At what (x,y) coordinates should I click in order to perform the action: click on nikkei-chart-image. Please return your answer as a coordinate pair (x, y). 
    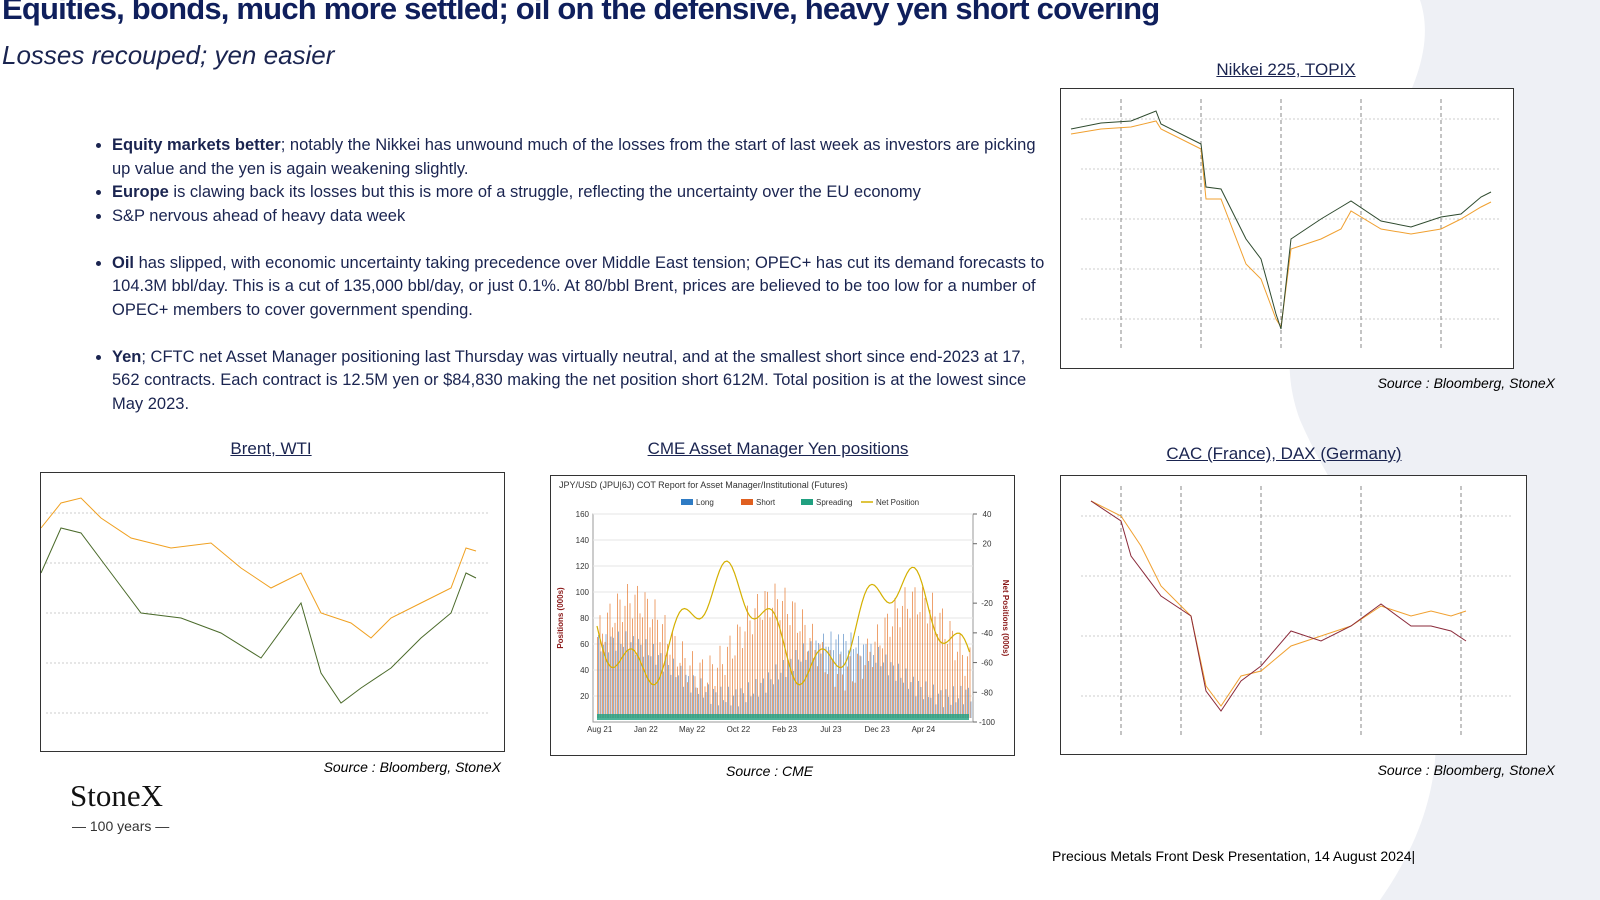
    Looking at the image, I should click on (1287, 228).